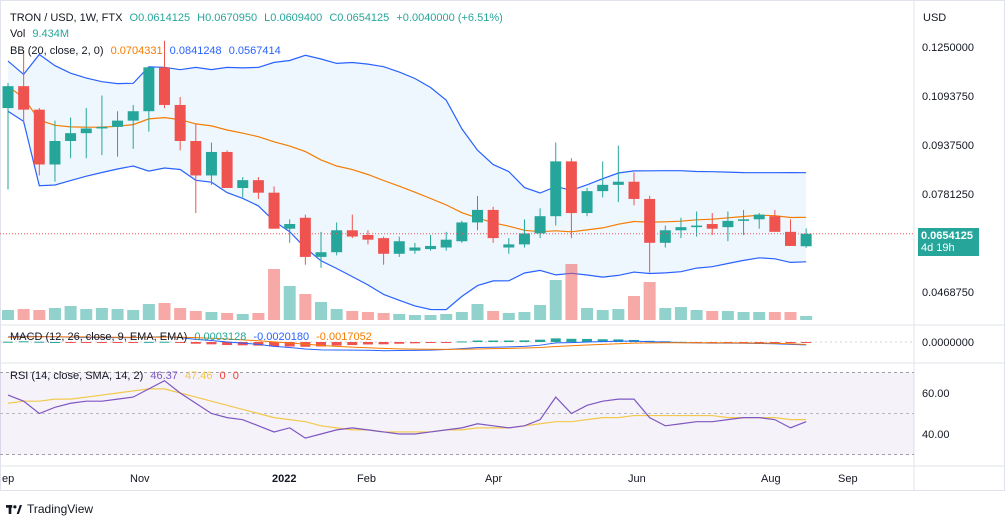  Describe the element at coordinates (14, 509) in the screenshot. I see `tradingview-logo-icon` at that location.